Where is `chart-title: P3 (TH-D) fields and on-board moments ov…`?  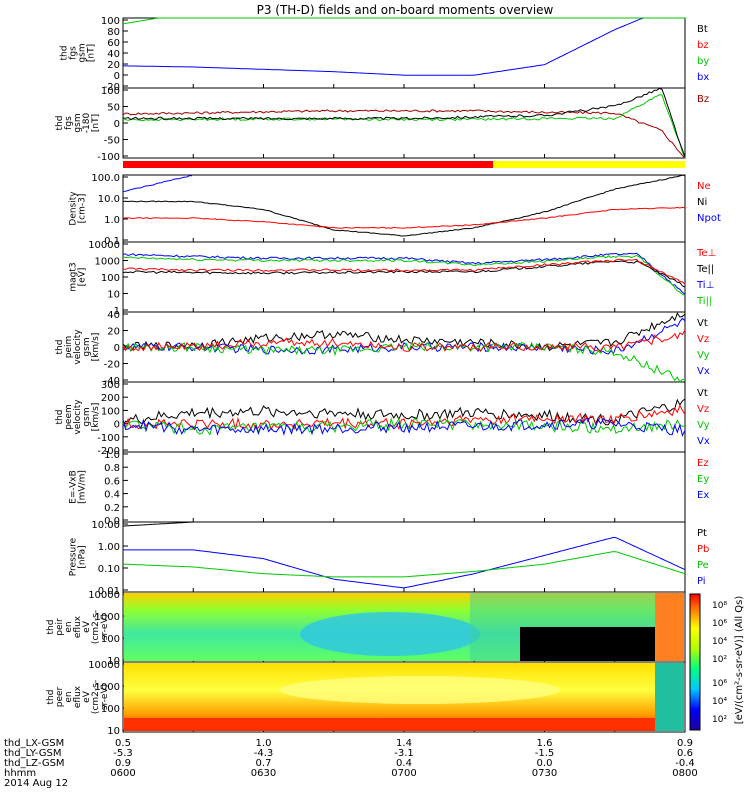 chart-title: P3 (TH-D) fields and on-board moments ov… is located at coordinates (405, 10).